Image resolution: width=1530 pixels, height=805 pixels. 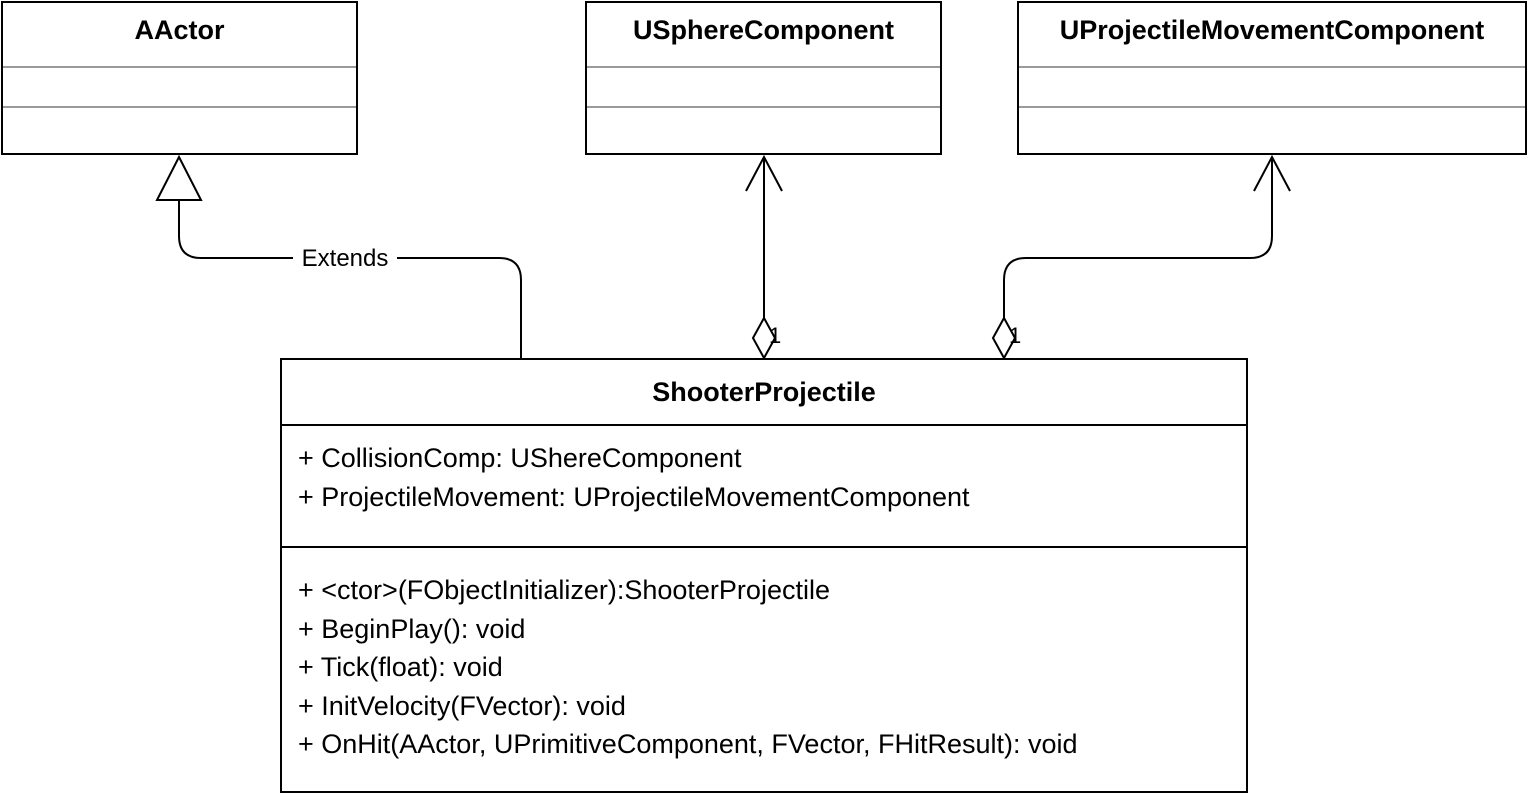 What do you see at coordinates (764, 392) in the screenshot?
I see `class-name-shooter-projectile: ShooterProjectile` at bounding box center [764, 392].